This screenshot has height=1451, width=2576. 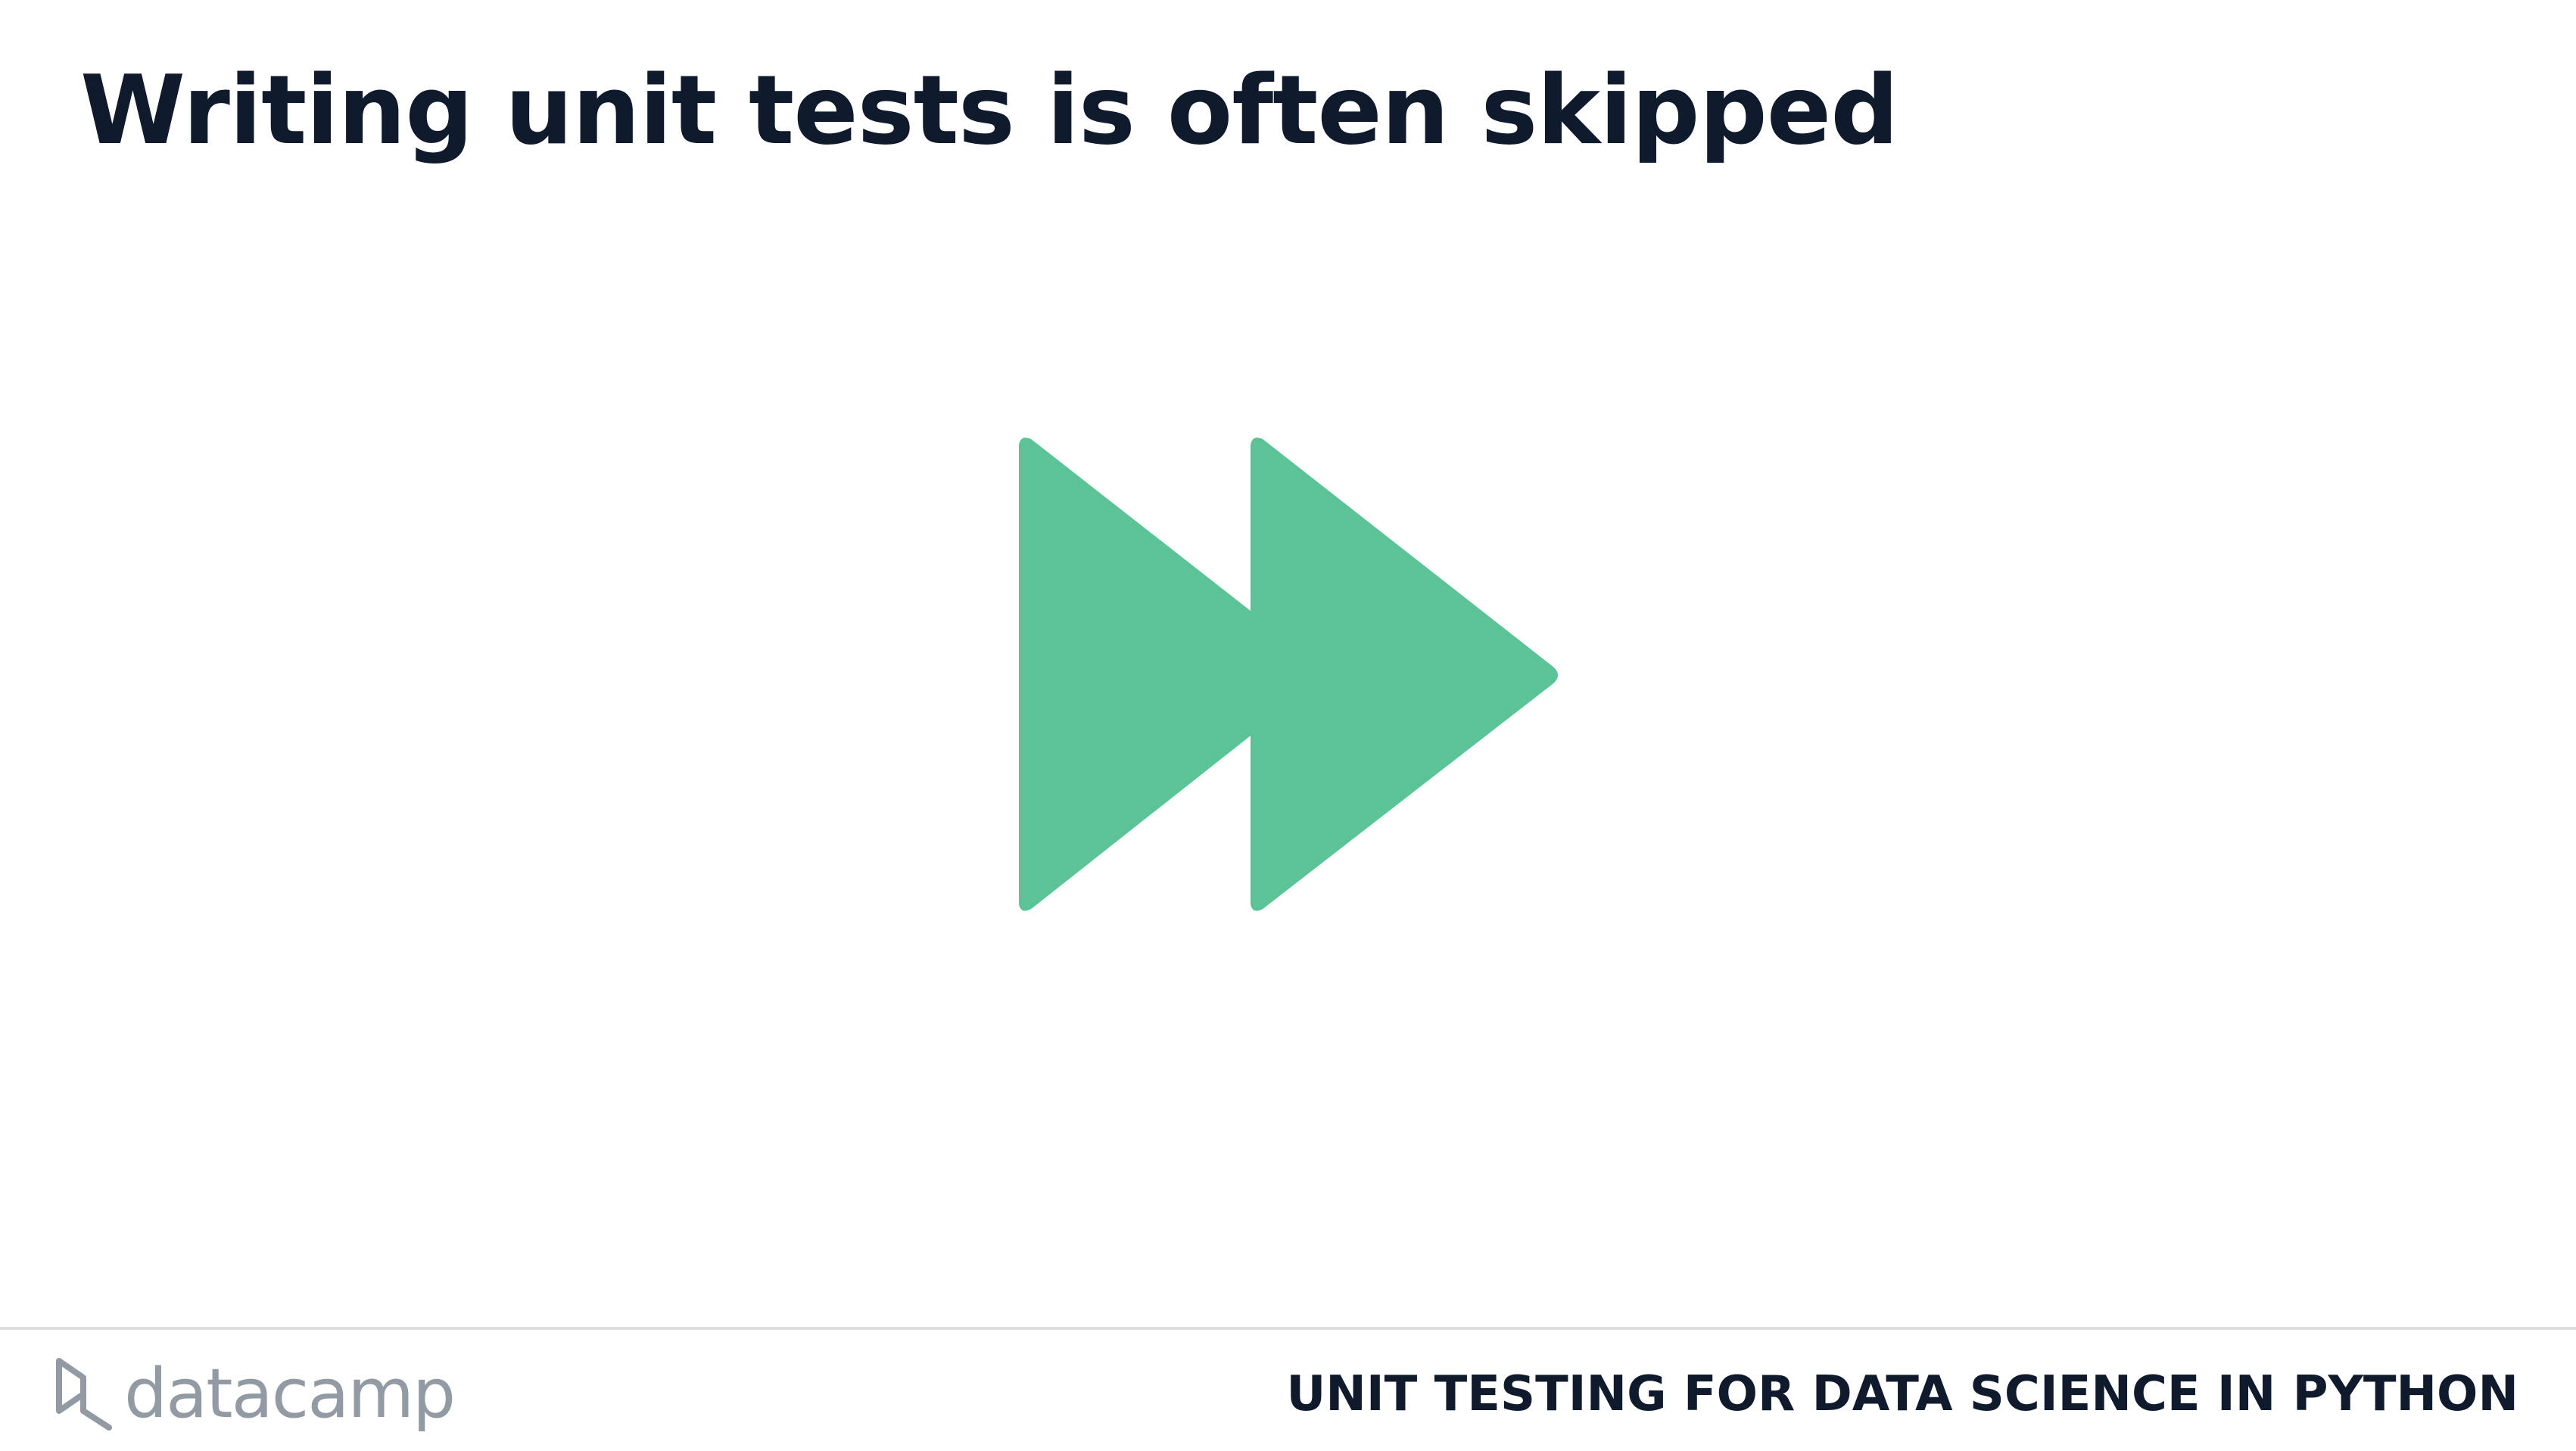 What do you see at coordinates (1902, 1394) in the screenshot?
I see `course-title: UNIT TESTING FOR DATA SCIENCE IN PYTHON` at bounding box center [1902, 1394].